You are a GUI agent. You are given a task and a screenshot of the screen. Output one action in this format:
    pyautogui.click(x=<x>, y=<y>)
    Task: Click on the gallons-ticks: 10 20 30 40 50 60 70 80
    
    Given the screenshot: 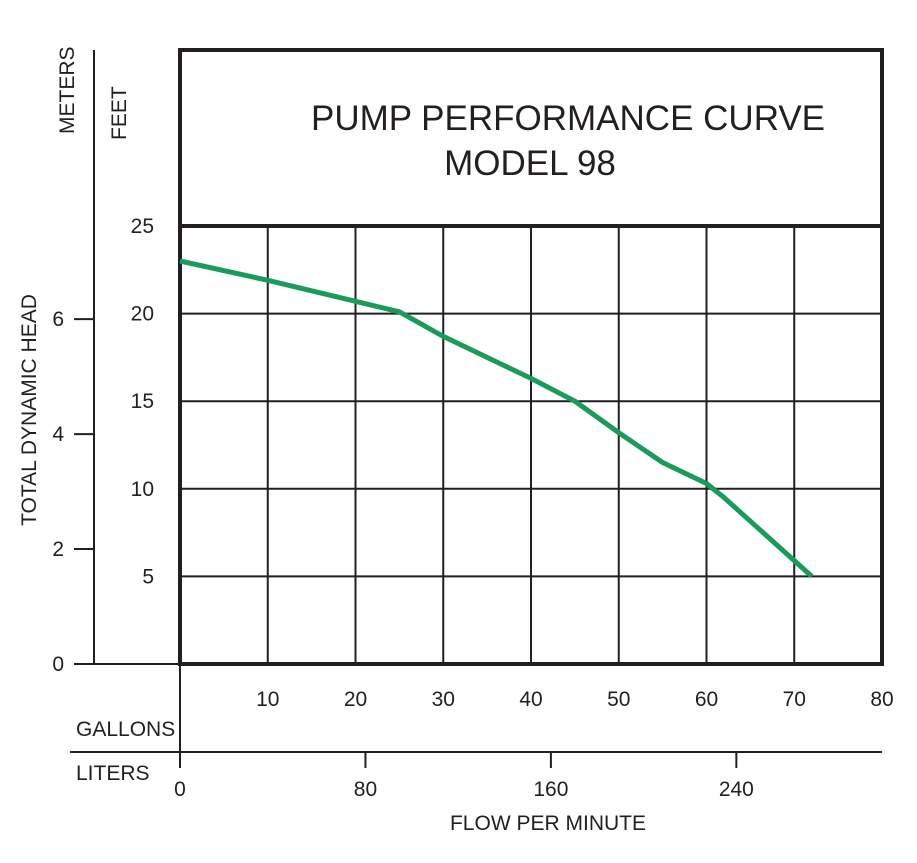 What is the action you would take?
    pyautogui.click(x=575, y=699)
    